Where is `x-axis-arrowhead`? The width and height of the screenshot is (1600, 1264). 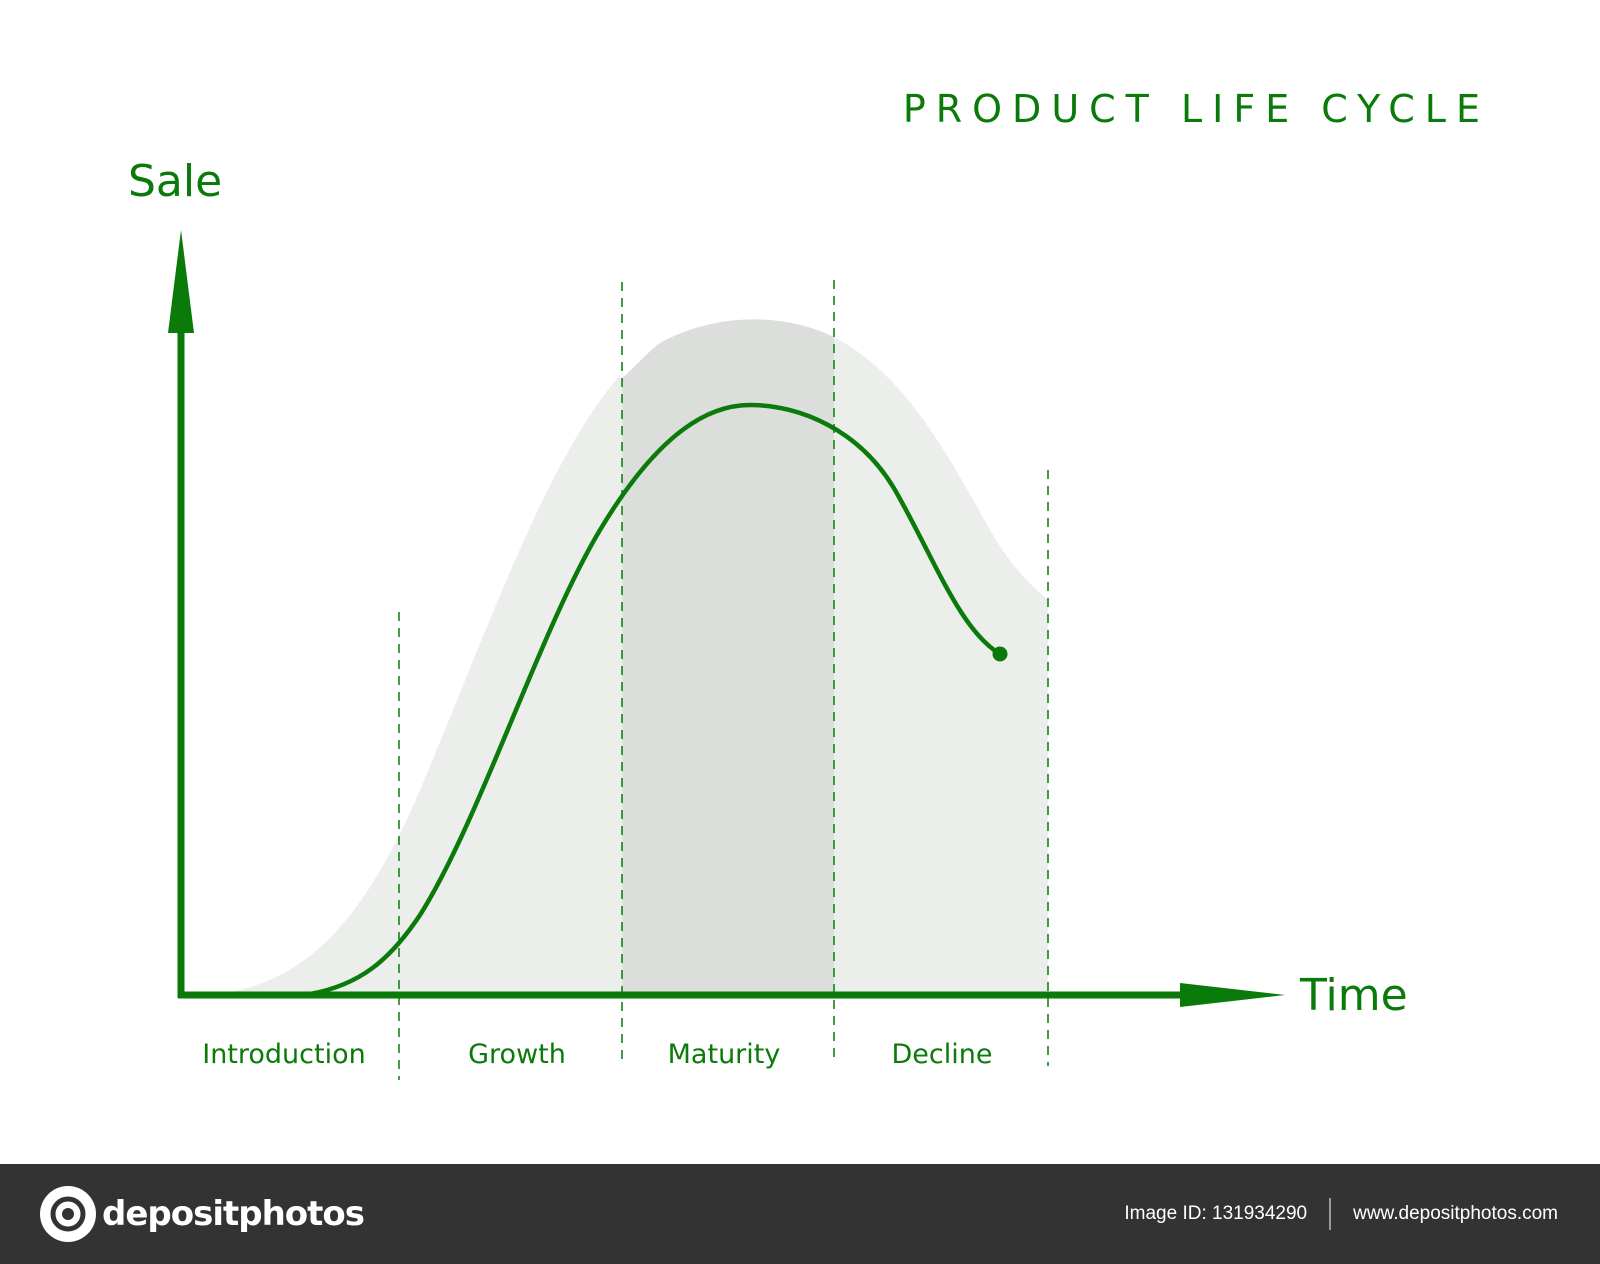 x-axis-arrowhead is located at coordinates (1232, 995).